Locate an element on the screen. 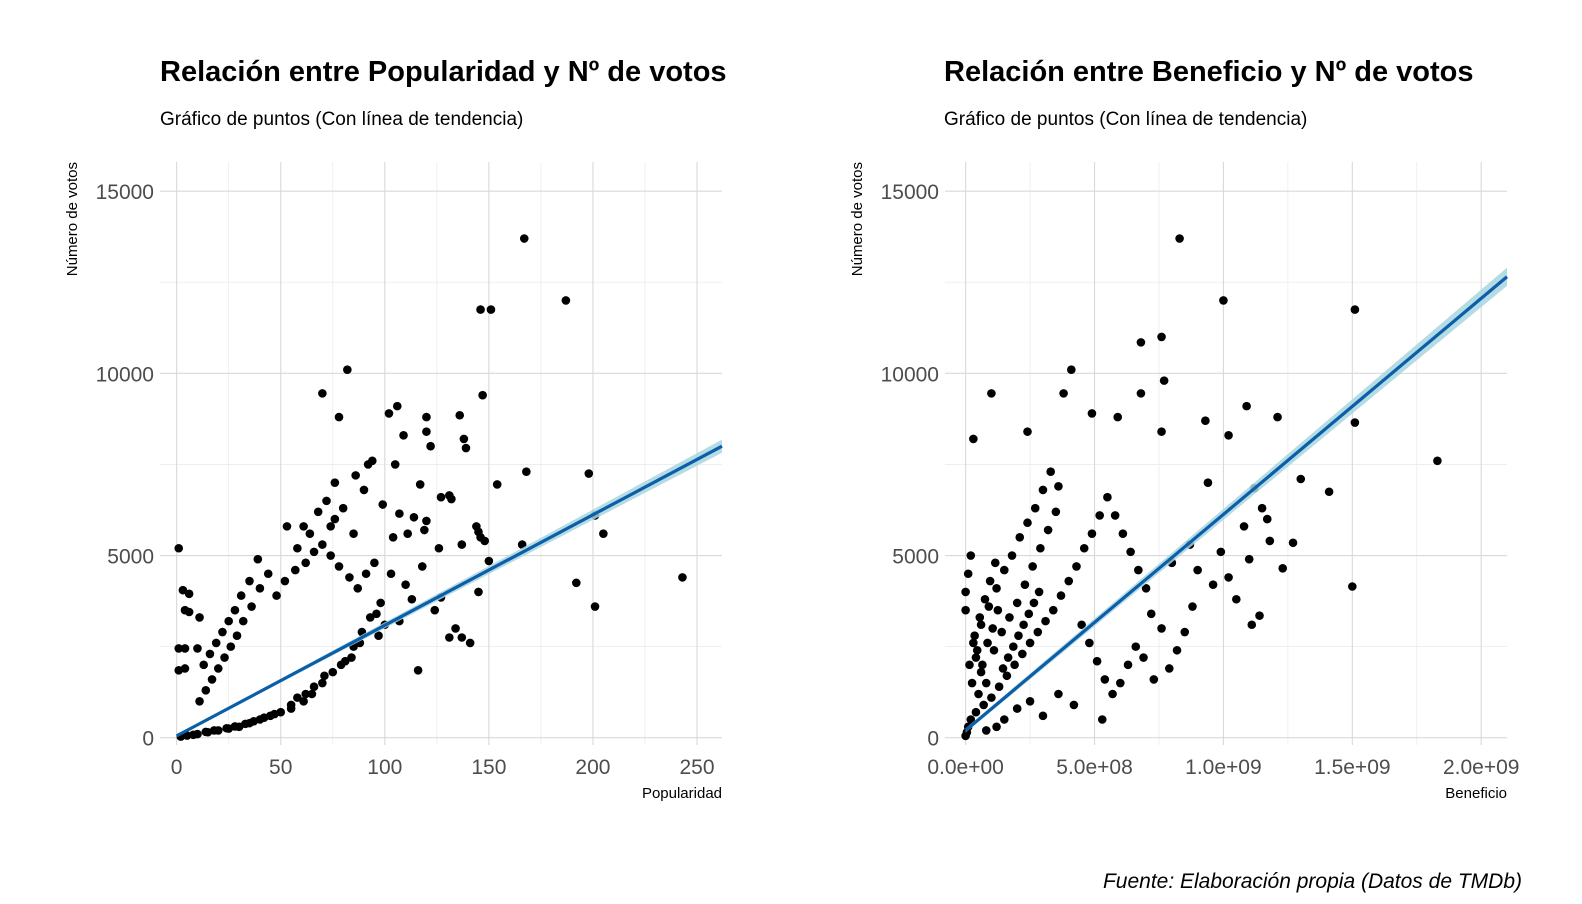 This screenshot has width=1582, height=904. x-tick-label: 1.5e+09 is located at coordinates (1352, 767).